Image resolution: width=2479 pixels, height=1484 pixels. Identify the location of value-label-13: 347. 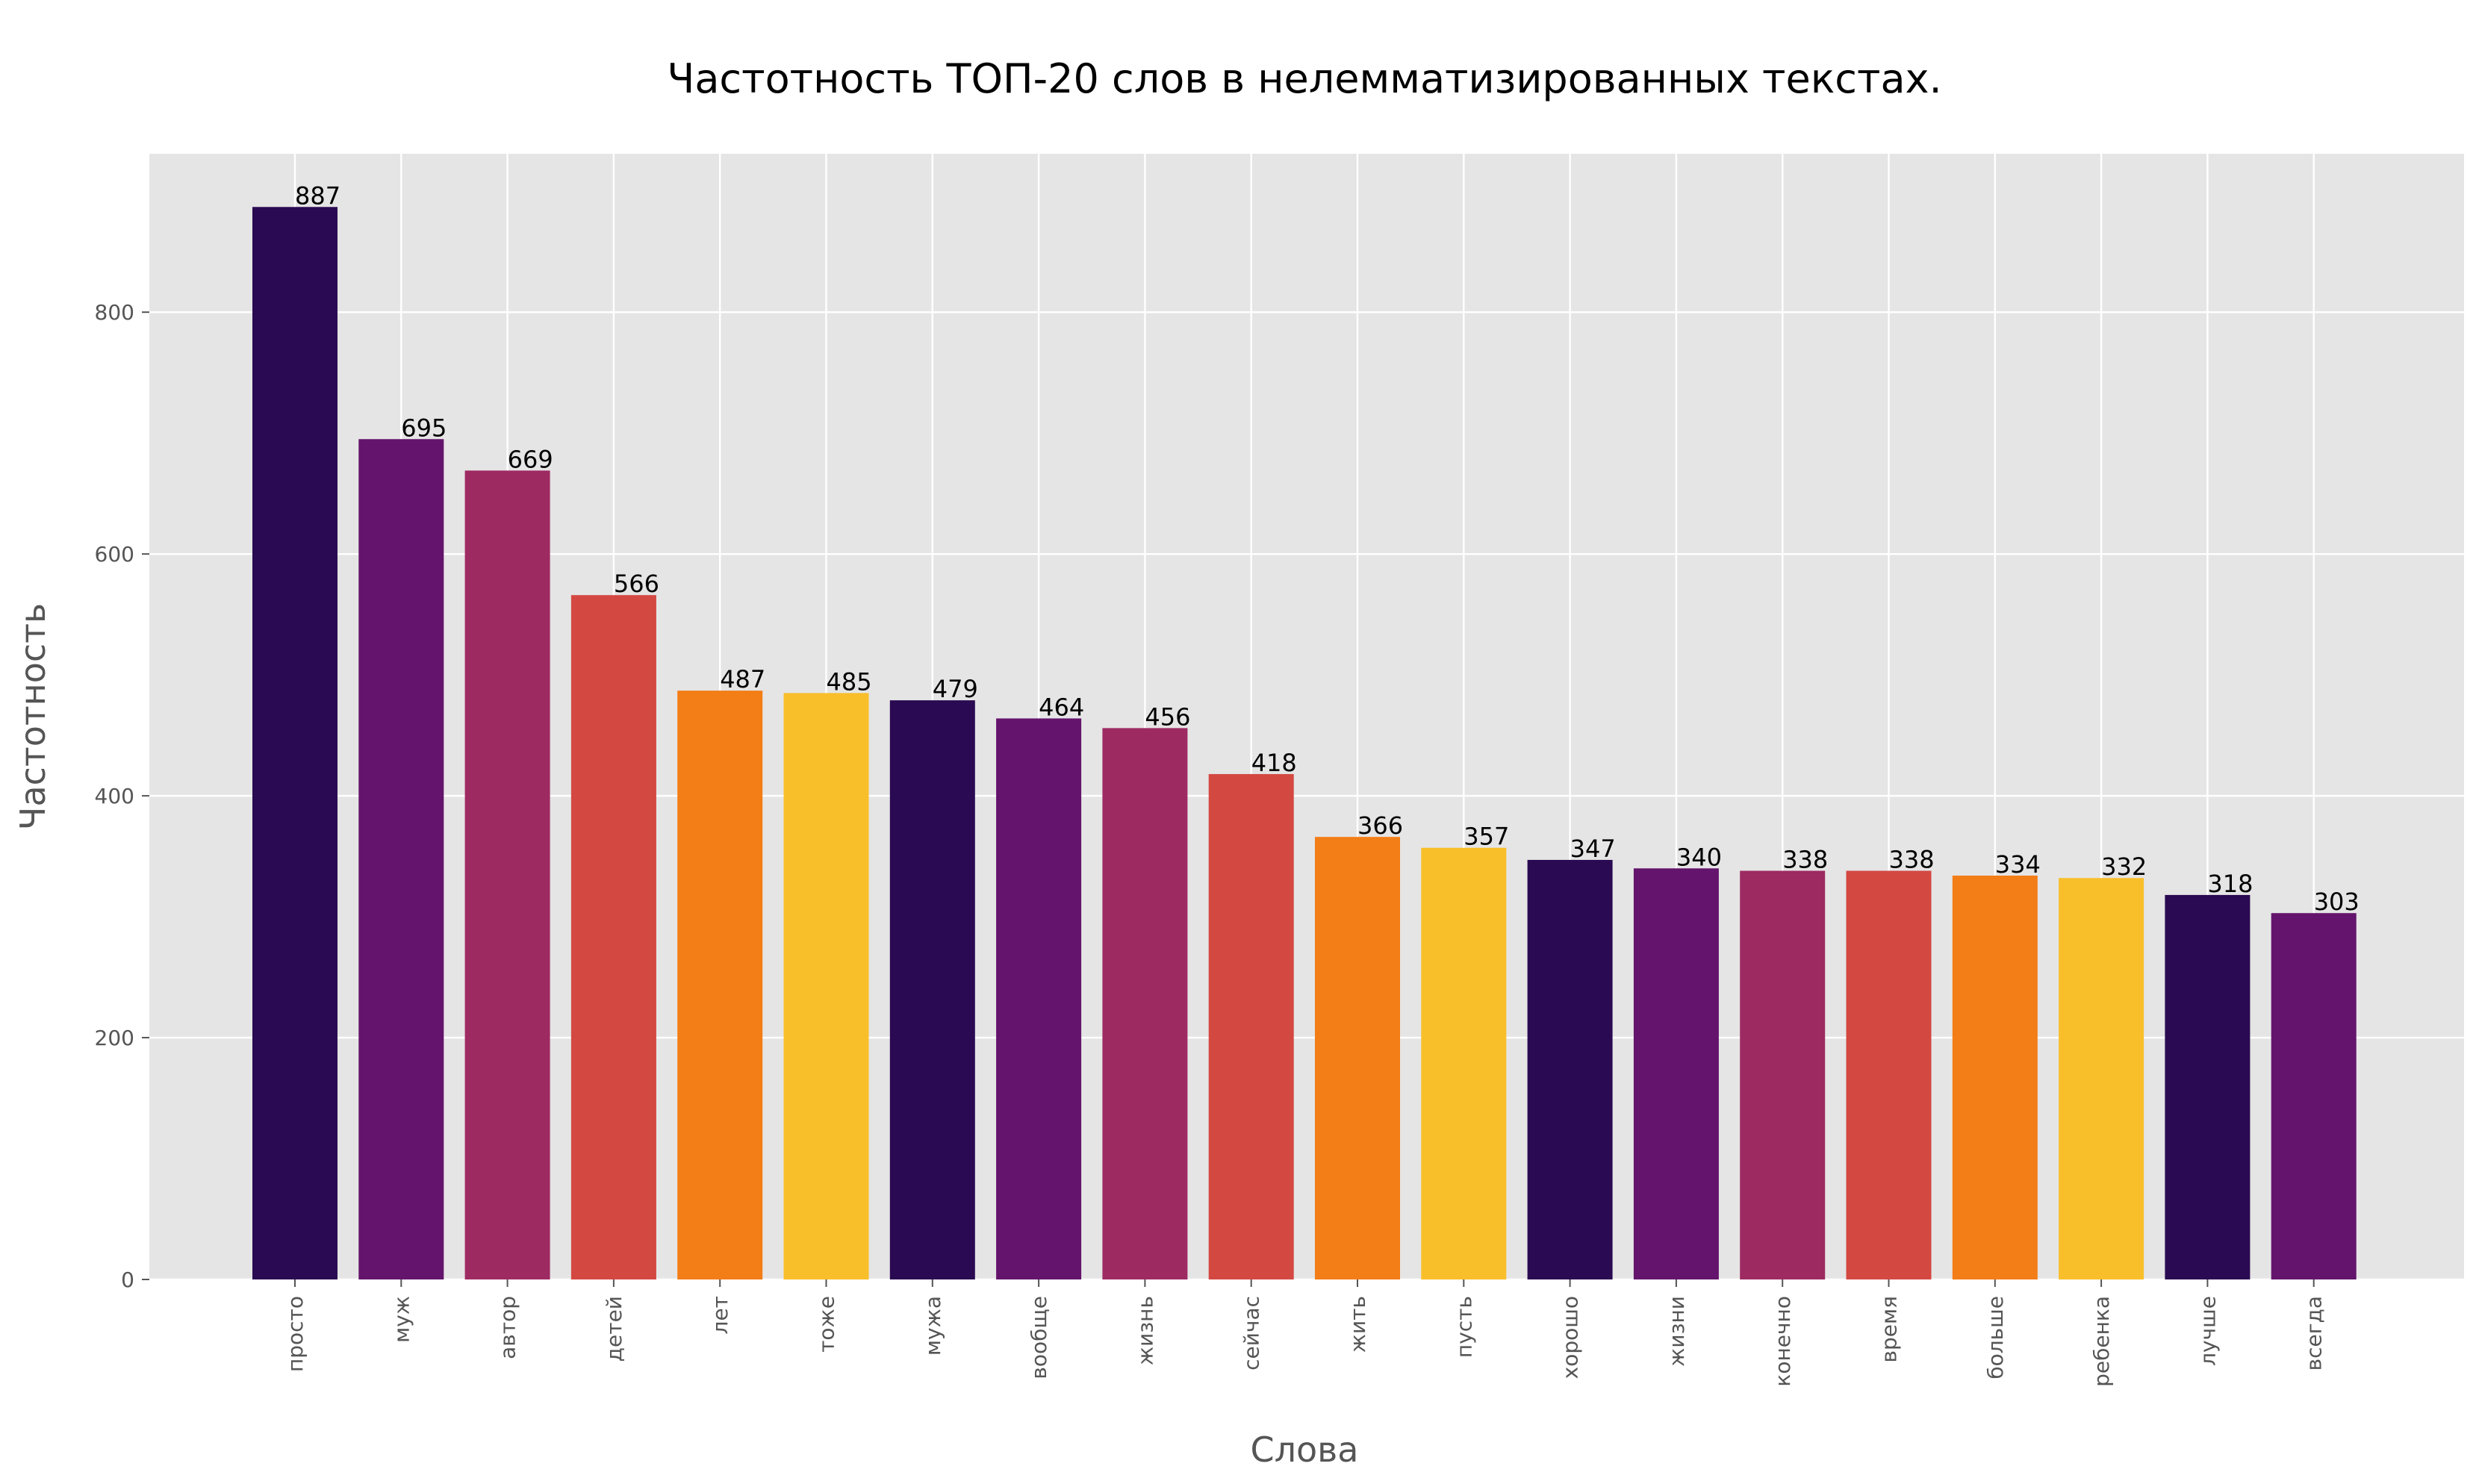
(1593, 849).